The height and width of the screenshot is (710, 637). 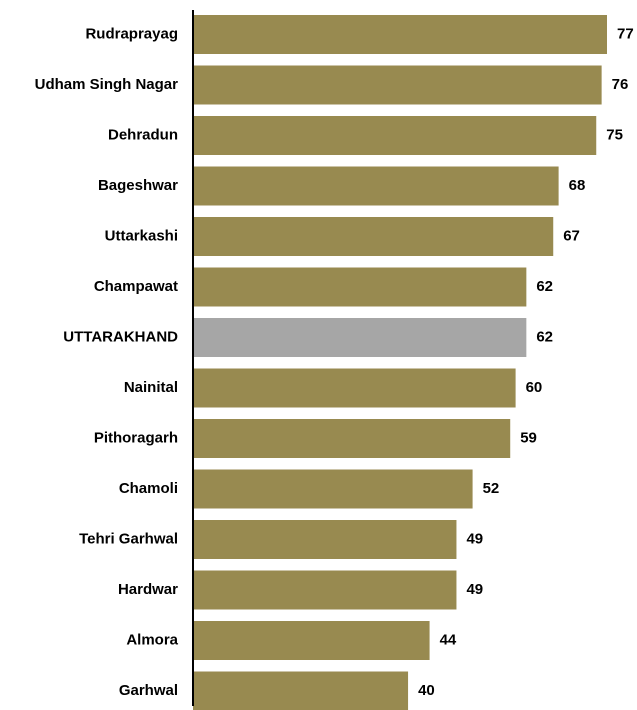 I want to click on value-label-tehri-garhwal: 49, so click(x=474, y=538).